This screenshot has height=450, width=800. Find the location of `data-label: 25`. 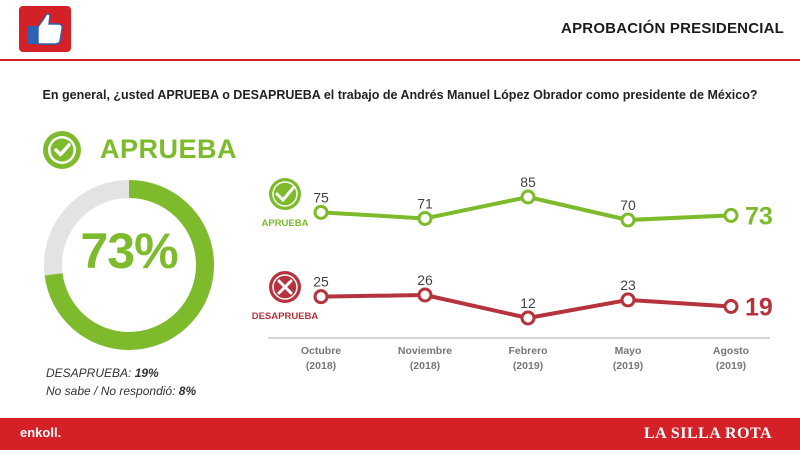

data-label: 25 is located at coordinates (321, 282).